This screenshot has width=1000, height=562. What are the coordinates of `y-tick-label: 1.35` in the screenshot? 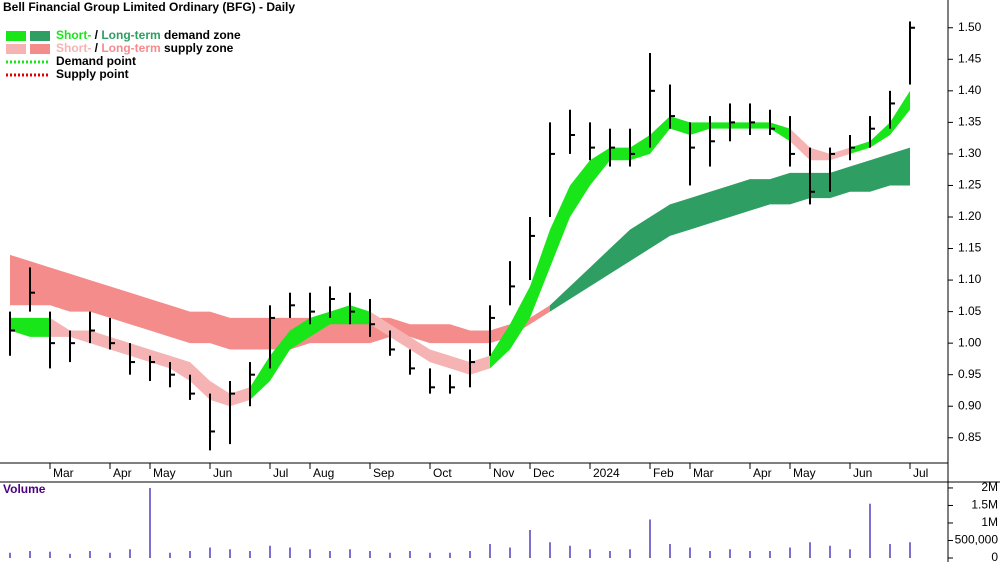 It's located at (970, 122).